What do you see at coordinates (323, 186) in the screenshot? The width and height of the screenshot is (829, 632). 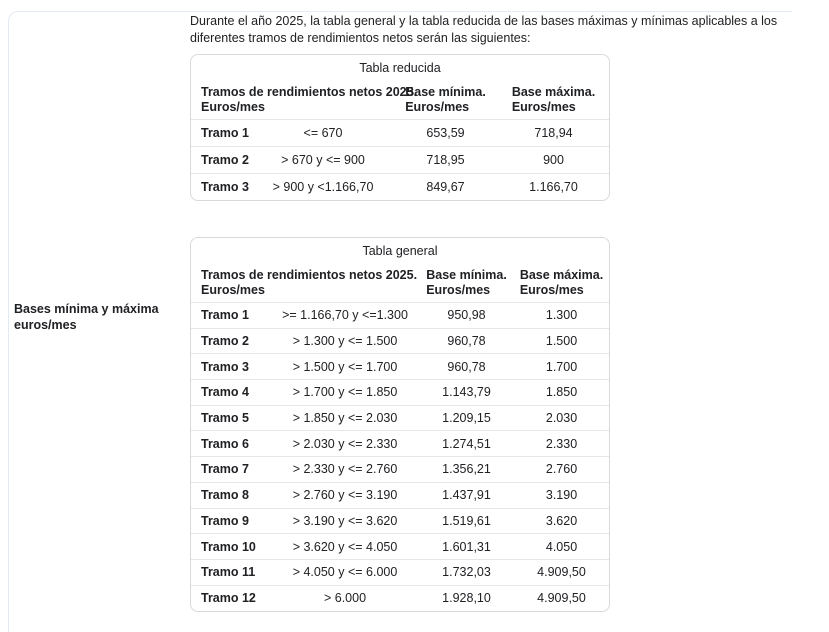 I see `tramo-range: > 900 y <1.166,70` at bounding box center [323, 186].